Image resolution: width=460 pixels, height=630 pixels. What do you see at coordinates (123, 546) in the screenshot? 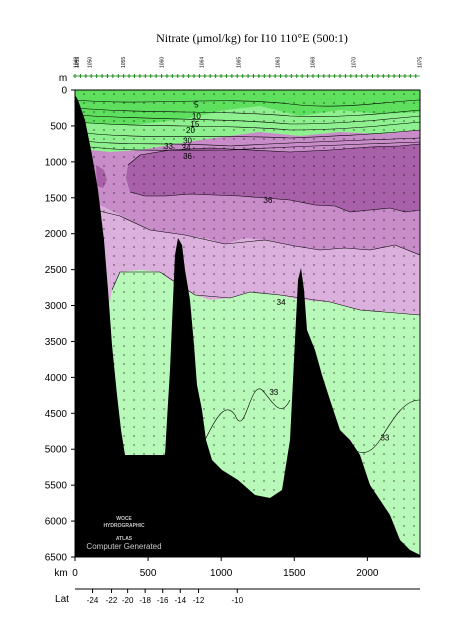
I see `watermark-caption: Computer Generated` at bounding box center [123, 546].